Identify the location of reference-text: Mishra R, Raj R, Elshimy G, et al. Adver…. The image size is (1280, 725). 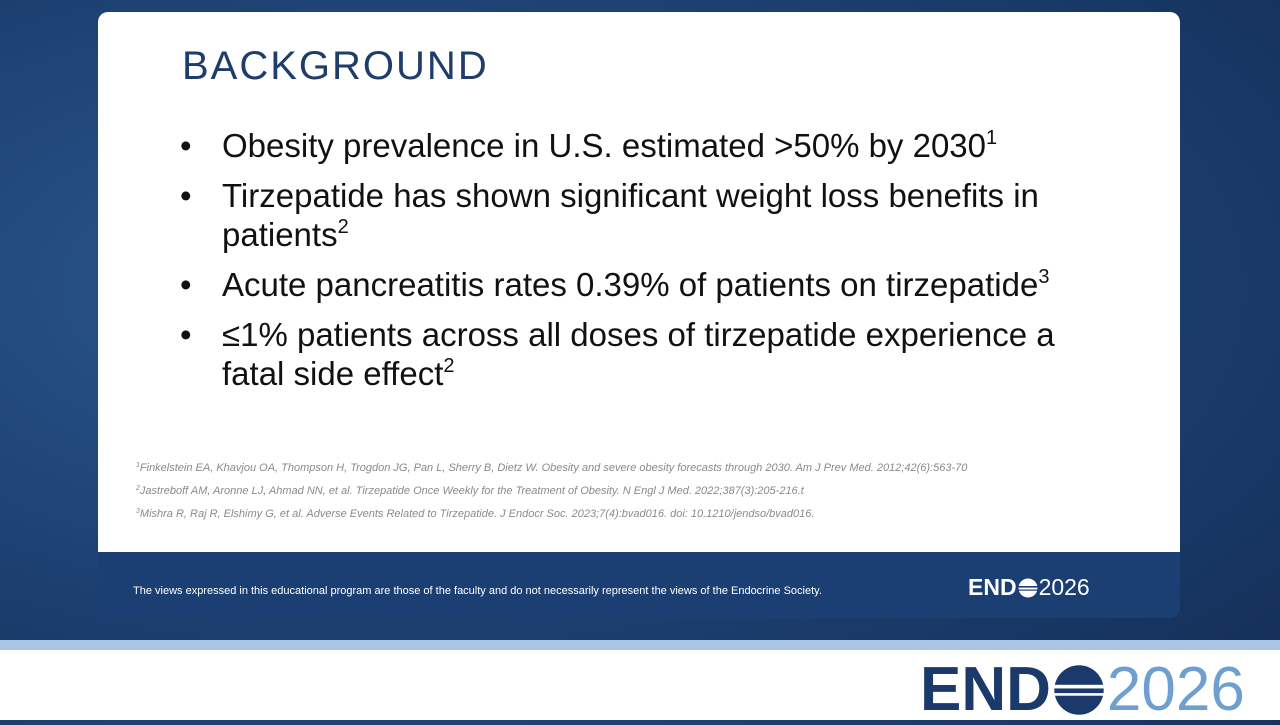
(477, 514).